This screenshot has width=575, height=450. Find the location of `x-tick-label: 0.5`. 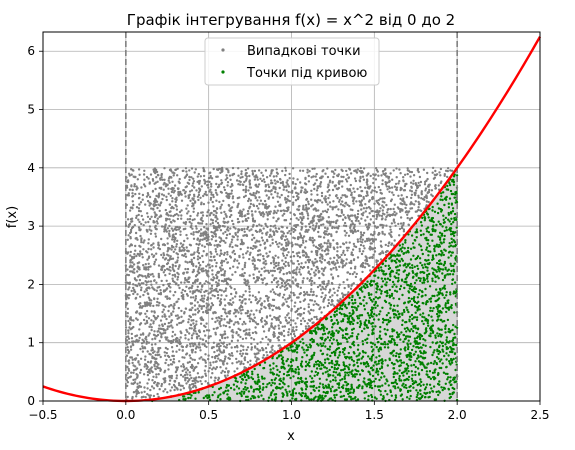

x-tick-label: 0.5 is located at coordinates (208, 415).